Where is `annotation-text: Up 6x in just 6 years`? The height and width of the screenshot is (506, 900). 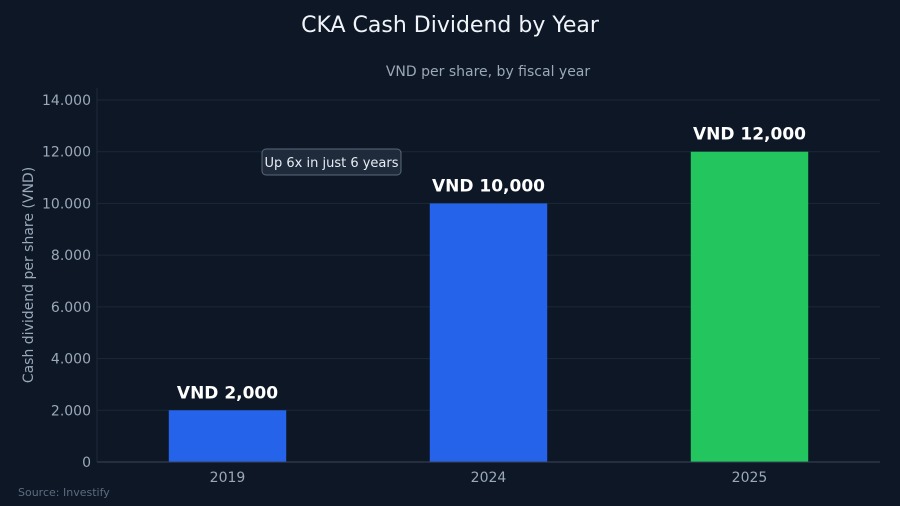 annotation-text: Up 6x in just 6 years is located at coordinates (331, 163).